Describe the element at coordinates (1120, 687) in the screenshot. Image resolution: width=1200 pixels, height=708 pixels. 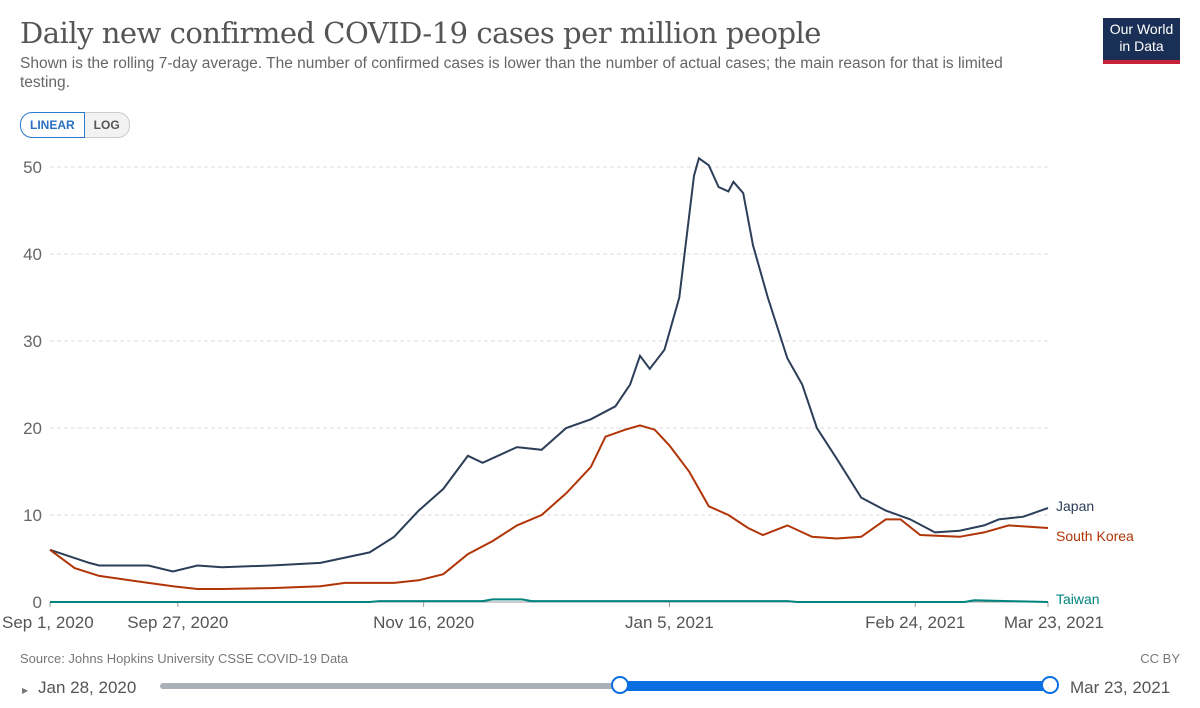
I see `timeline-end-label: Mar 23, 2021` at that location.